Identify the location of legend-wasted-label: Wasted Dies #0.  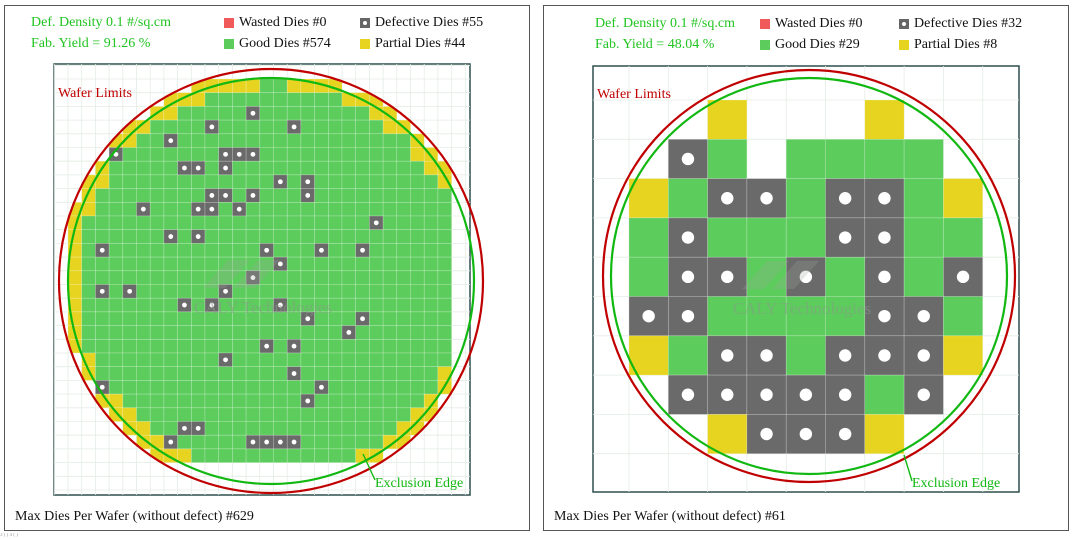
(283, 22).